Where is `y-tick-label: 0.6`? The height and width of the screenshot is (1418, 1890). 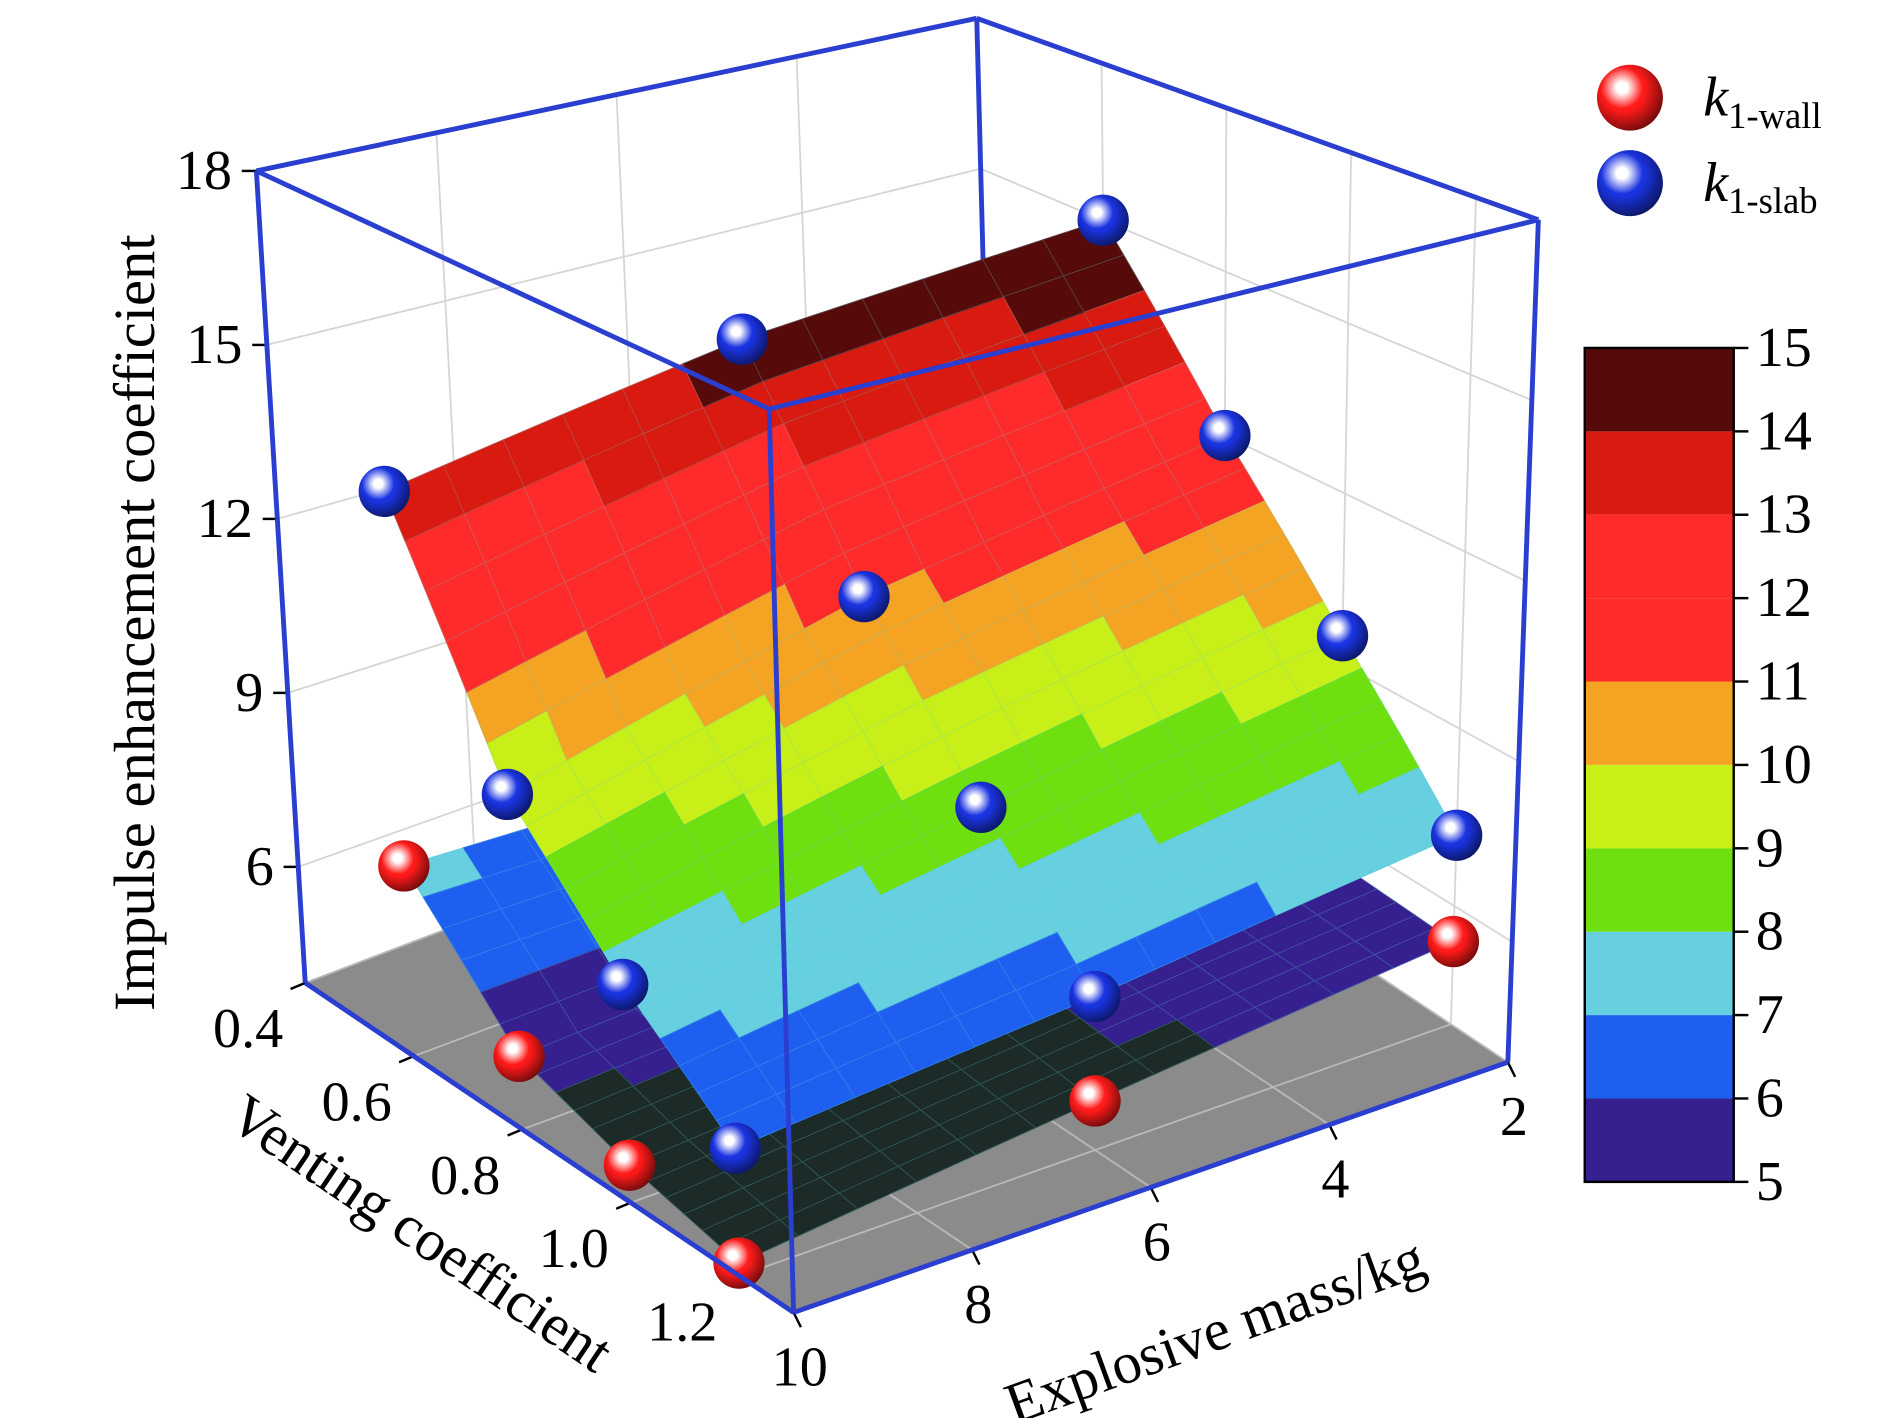
y-tick-label: 0.6 is located at coordinates (357, 1103).